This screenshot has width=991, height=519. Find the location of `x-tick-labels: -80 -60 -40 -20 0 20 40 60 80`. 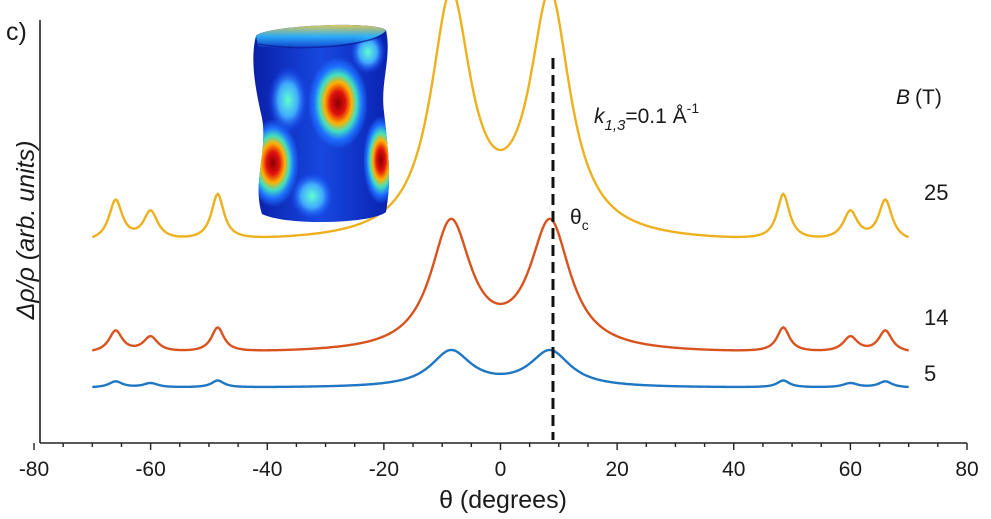

x-tick-labels: -80 -60 -40 -20 0 20 40 60 80 is located at coordinates (499, 469).